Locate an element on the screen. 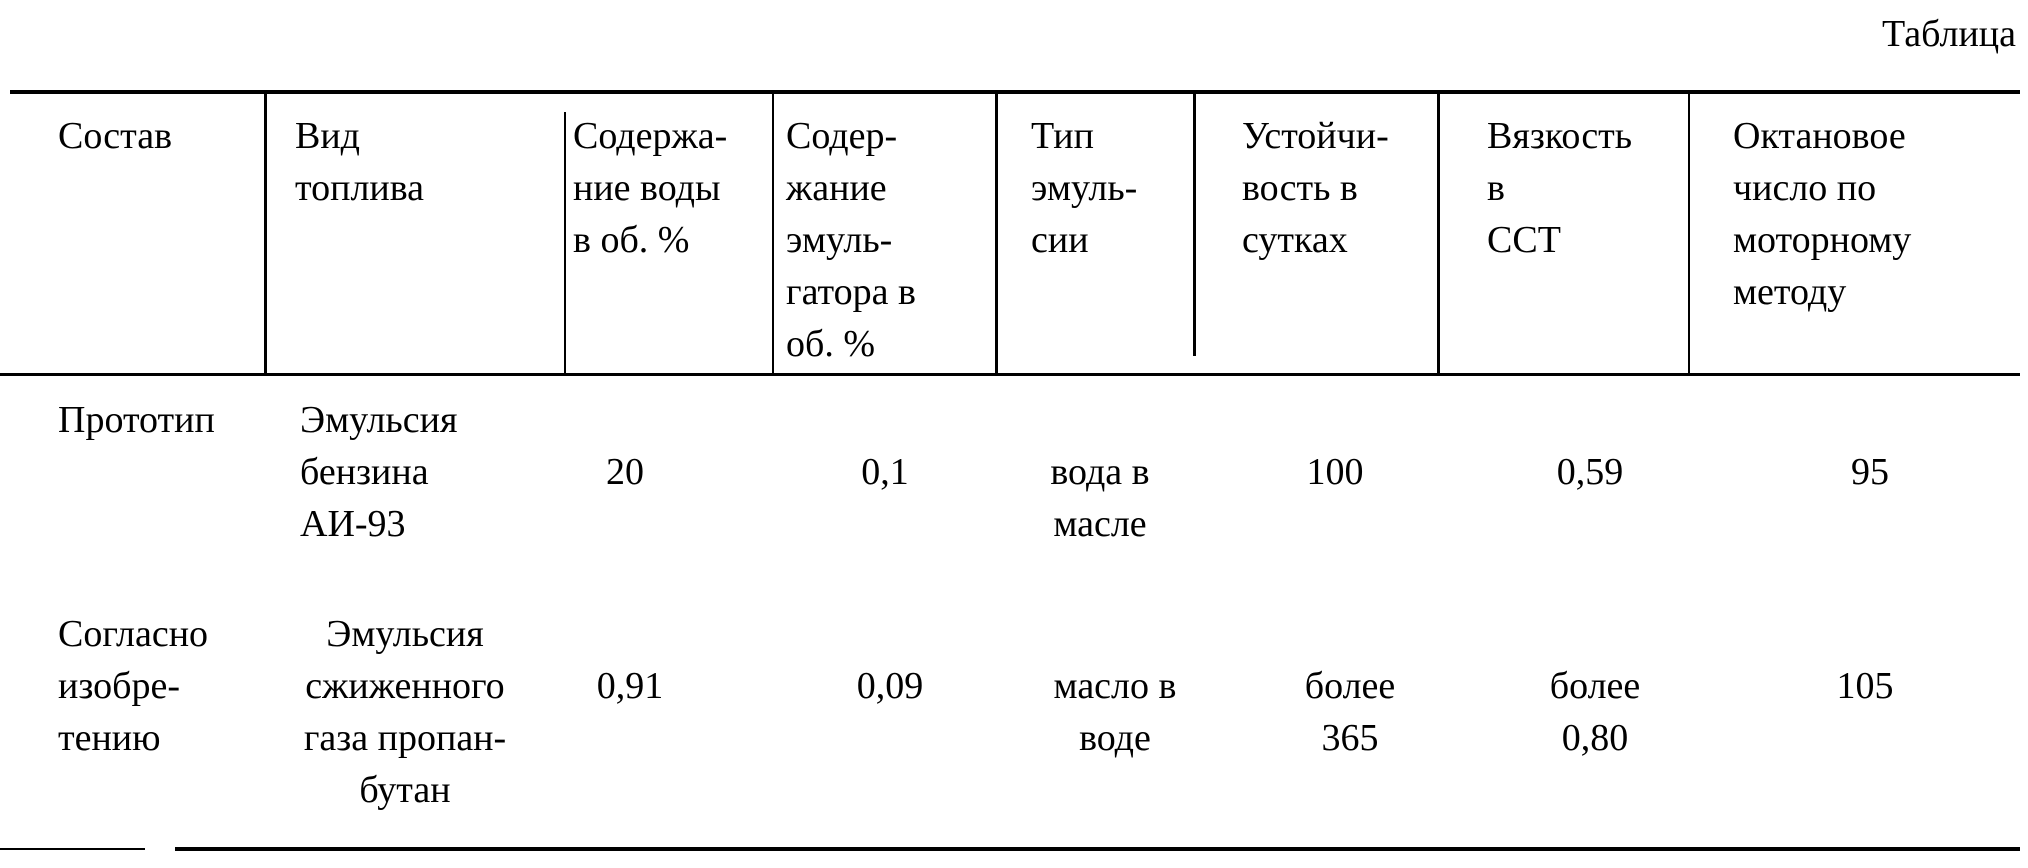  header-emulsifier-content: Содер- жание эмуль- гатора в об. % is located at coordinates (851, 240).